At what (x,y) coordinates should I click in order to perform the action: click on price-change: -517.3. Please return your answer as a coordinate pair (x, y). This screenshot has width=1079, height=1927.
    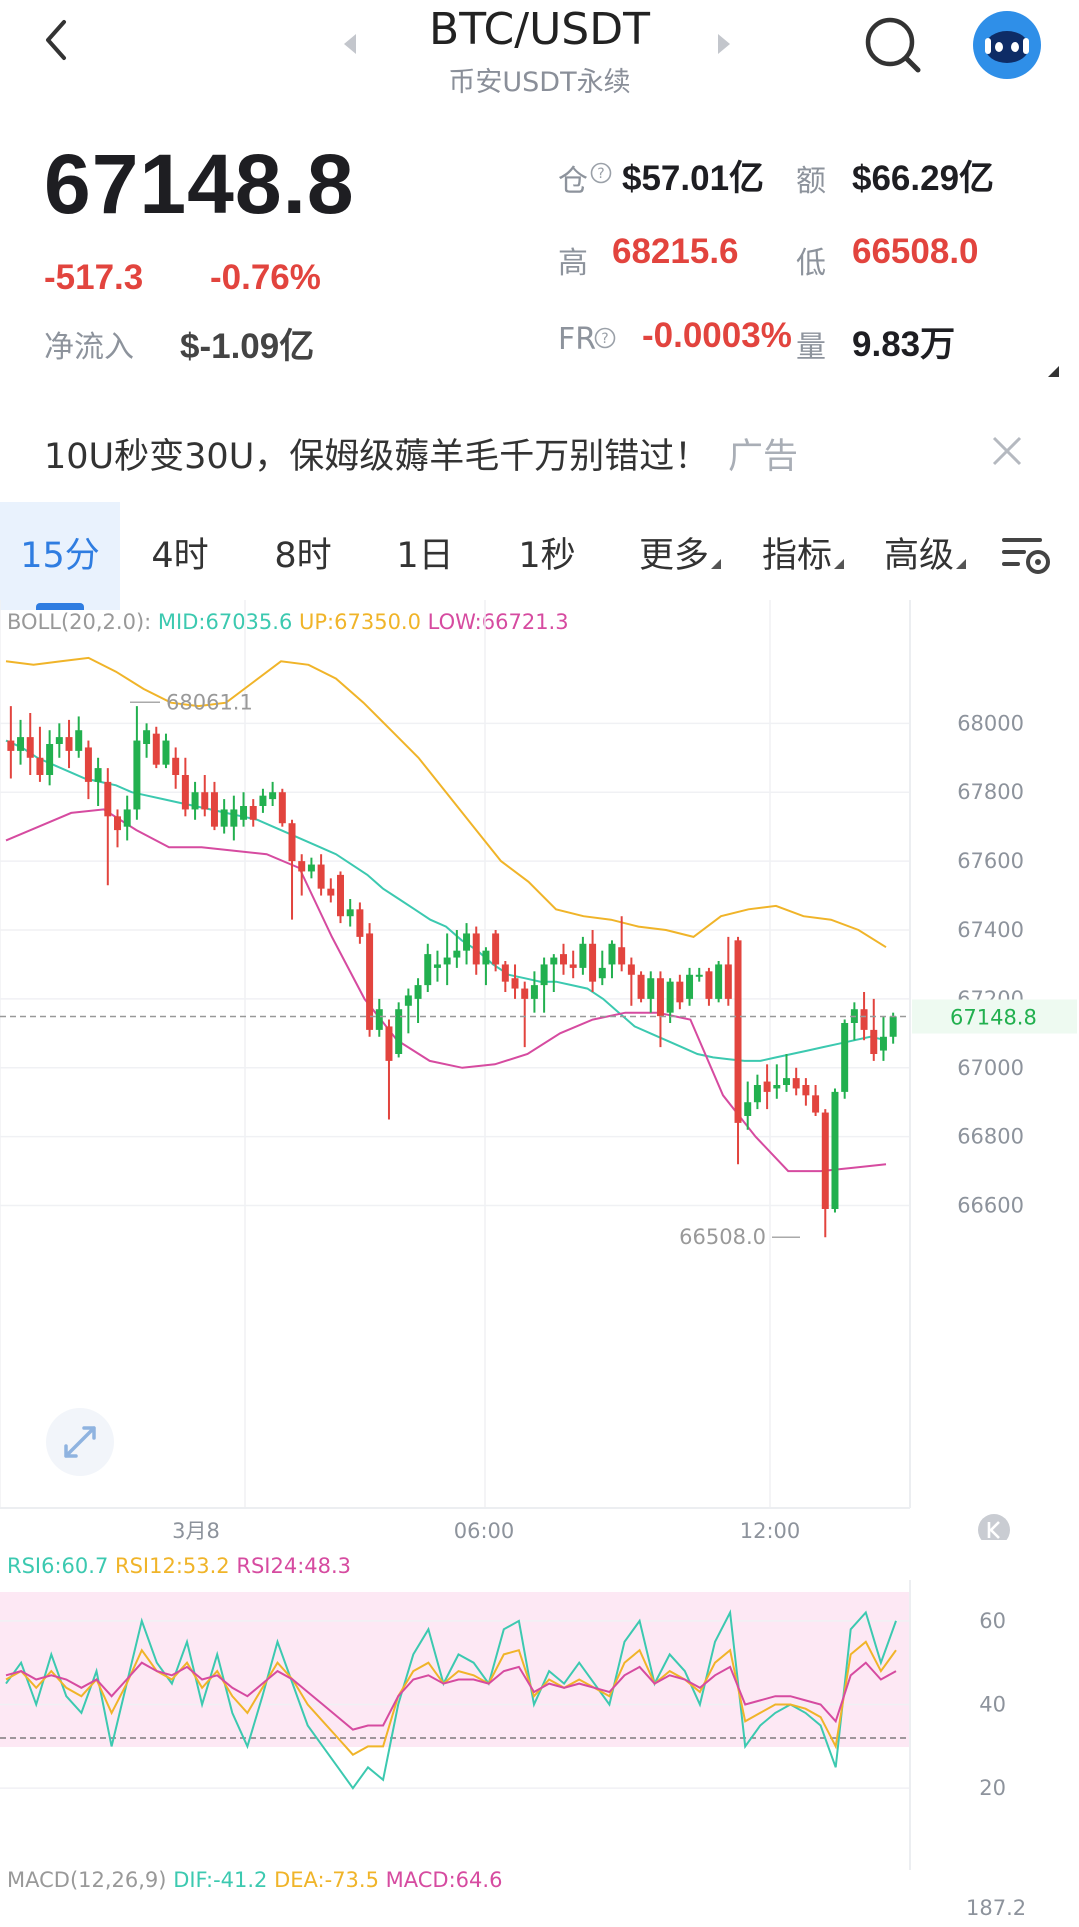
    Looking at the image, I should click on (94, 277).